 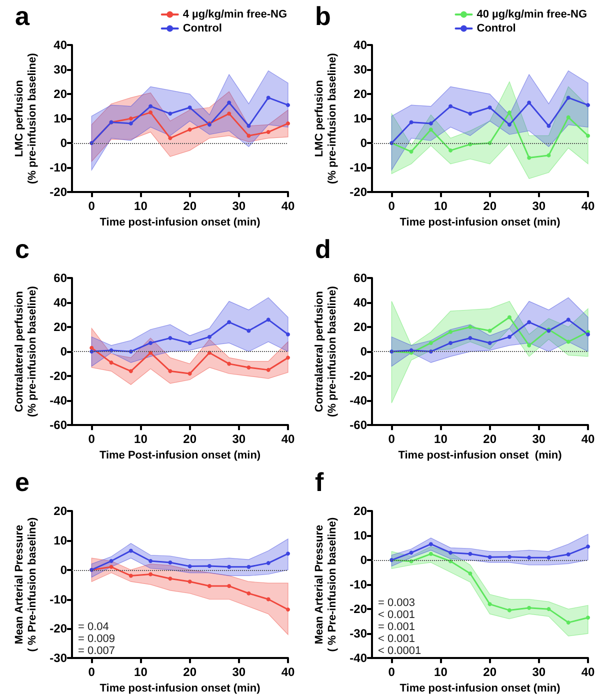 What do you see at coordinates (397, 615) in the screenshot?
I see `annotation: < 0.001` at bounding box center [397, 615].